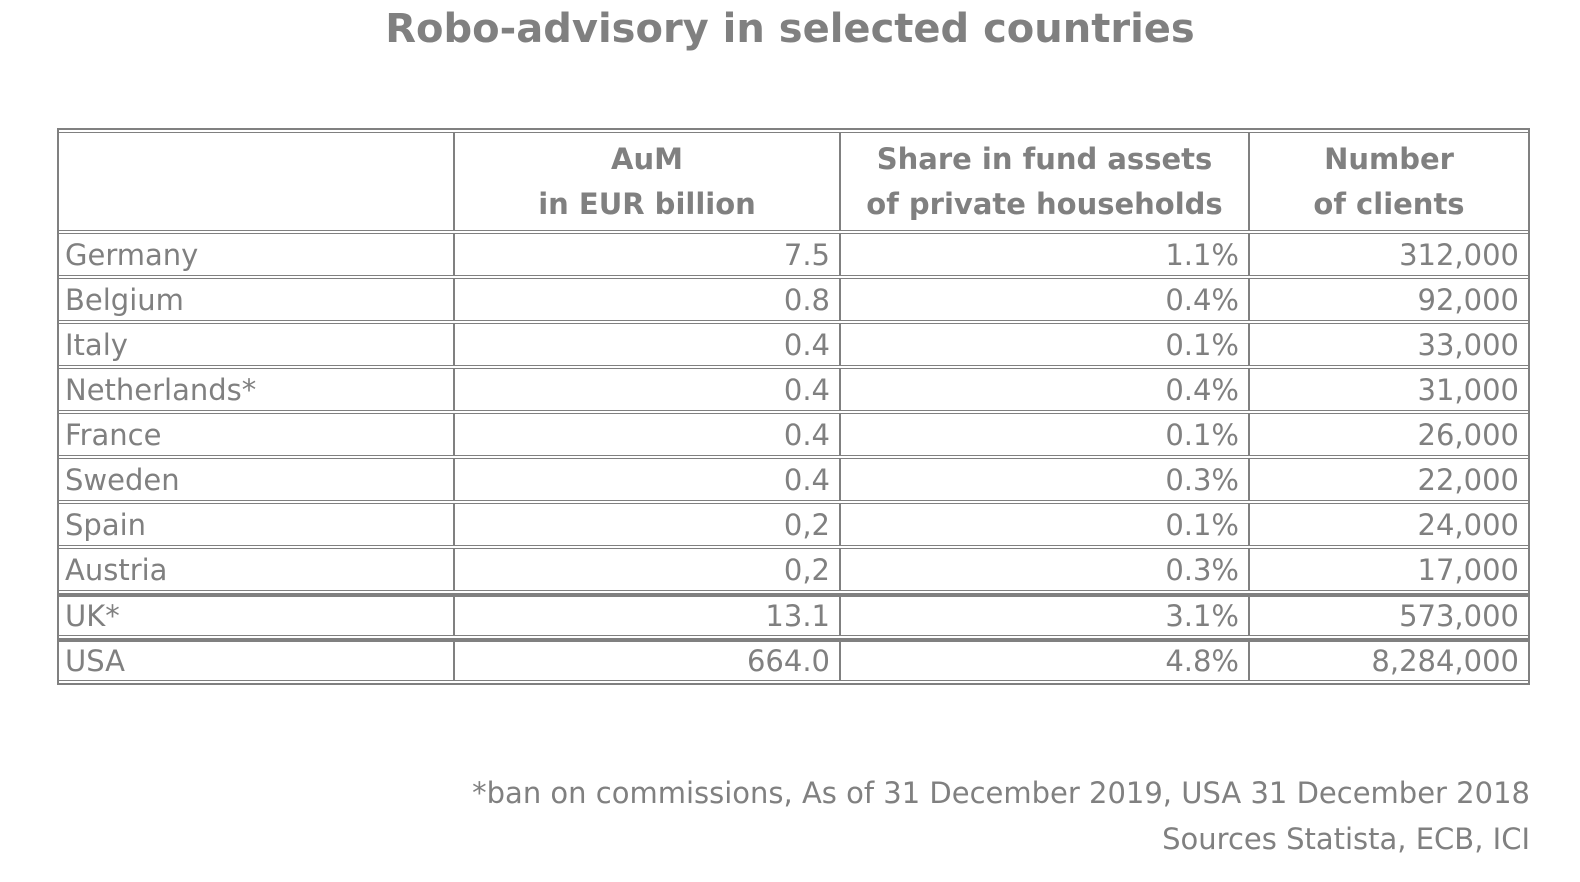 Image resolution: width=1580 pixels, height=882 pixels. What do you see at coordinates (648, 614) in the screenshot?
I see `cell-aum: 13.1` at bounding box center [648, 614].